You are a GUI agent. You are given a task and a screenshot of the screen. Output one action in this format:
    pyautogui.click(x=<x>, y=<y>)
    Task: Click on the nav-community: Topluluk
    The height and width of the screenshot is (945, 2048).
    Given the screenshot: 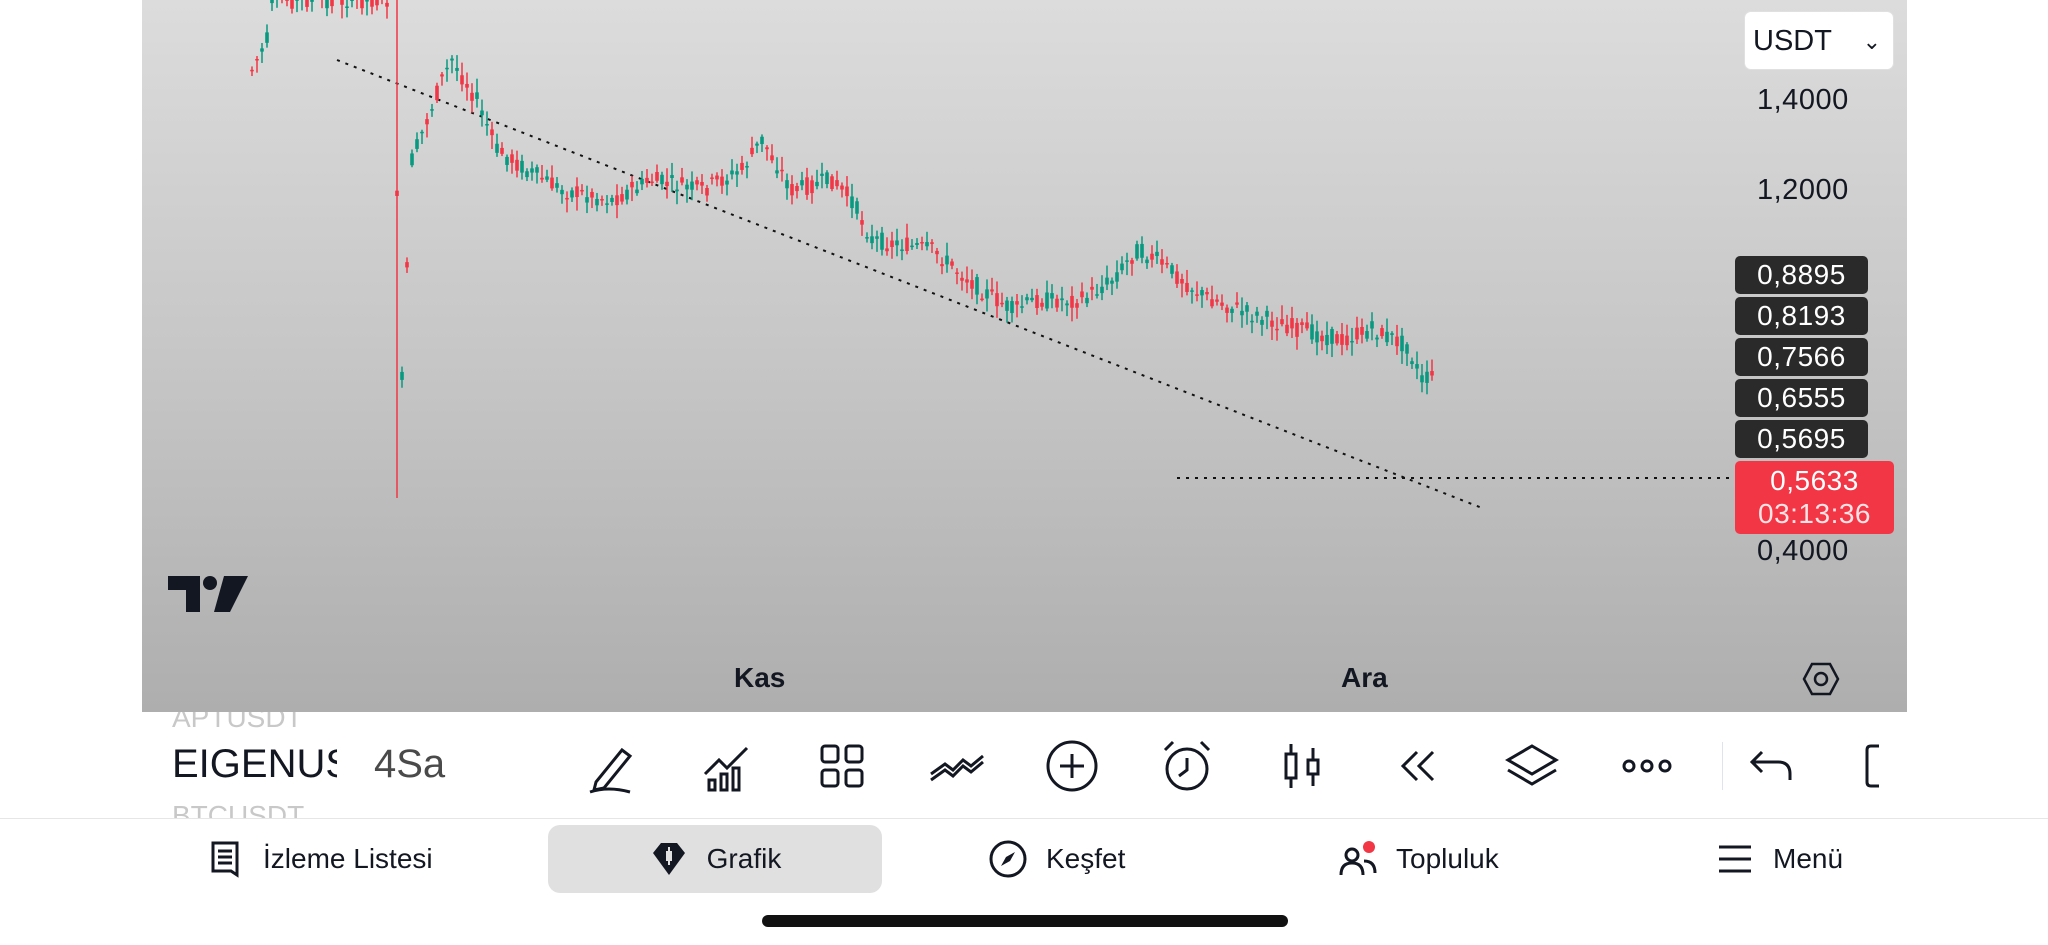 What is the action you would take?
    pyautogui.click(x=1438, y=859)
    